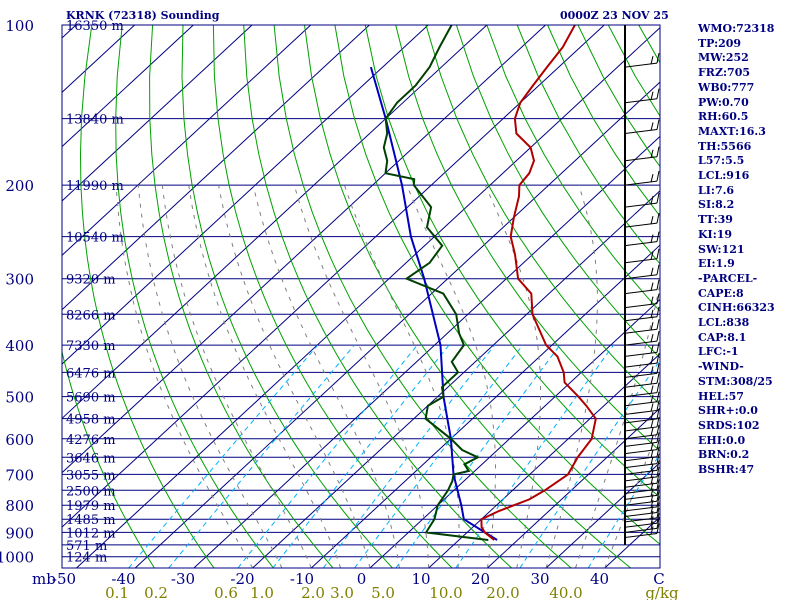 Image resolution: width=800 pixels, height=600 pixels. Describe the element at coordinates (91, 475) in the screenshot. I see `height-label: 3055 m` at that location.